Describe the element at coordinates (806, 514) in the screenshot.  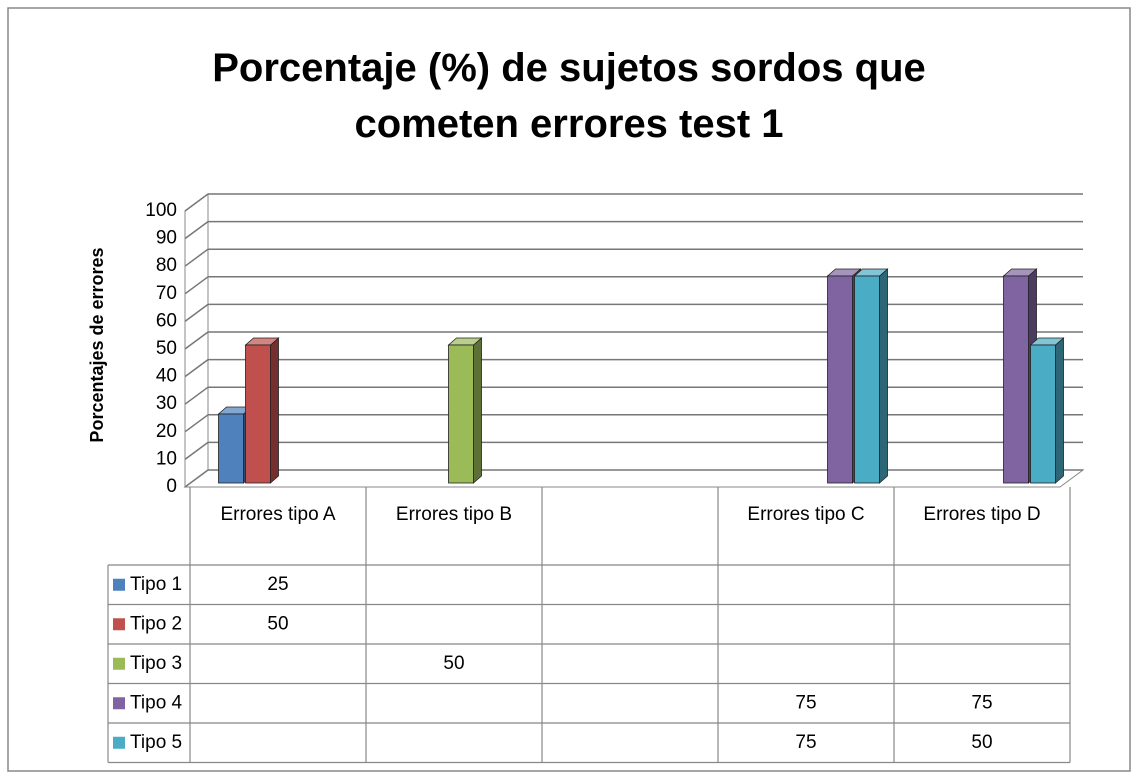
I see `x-tick-label: Errores tipo C` at that location.